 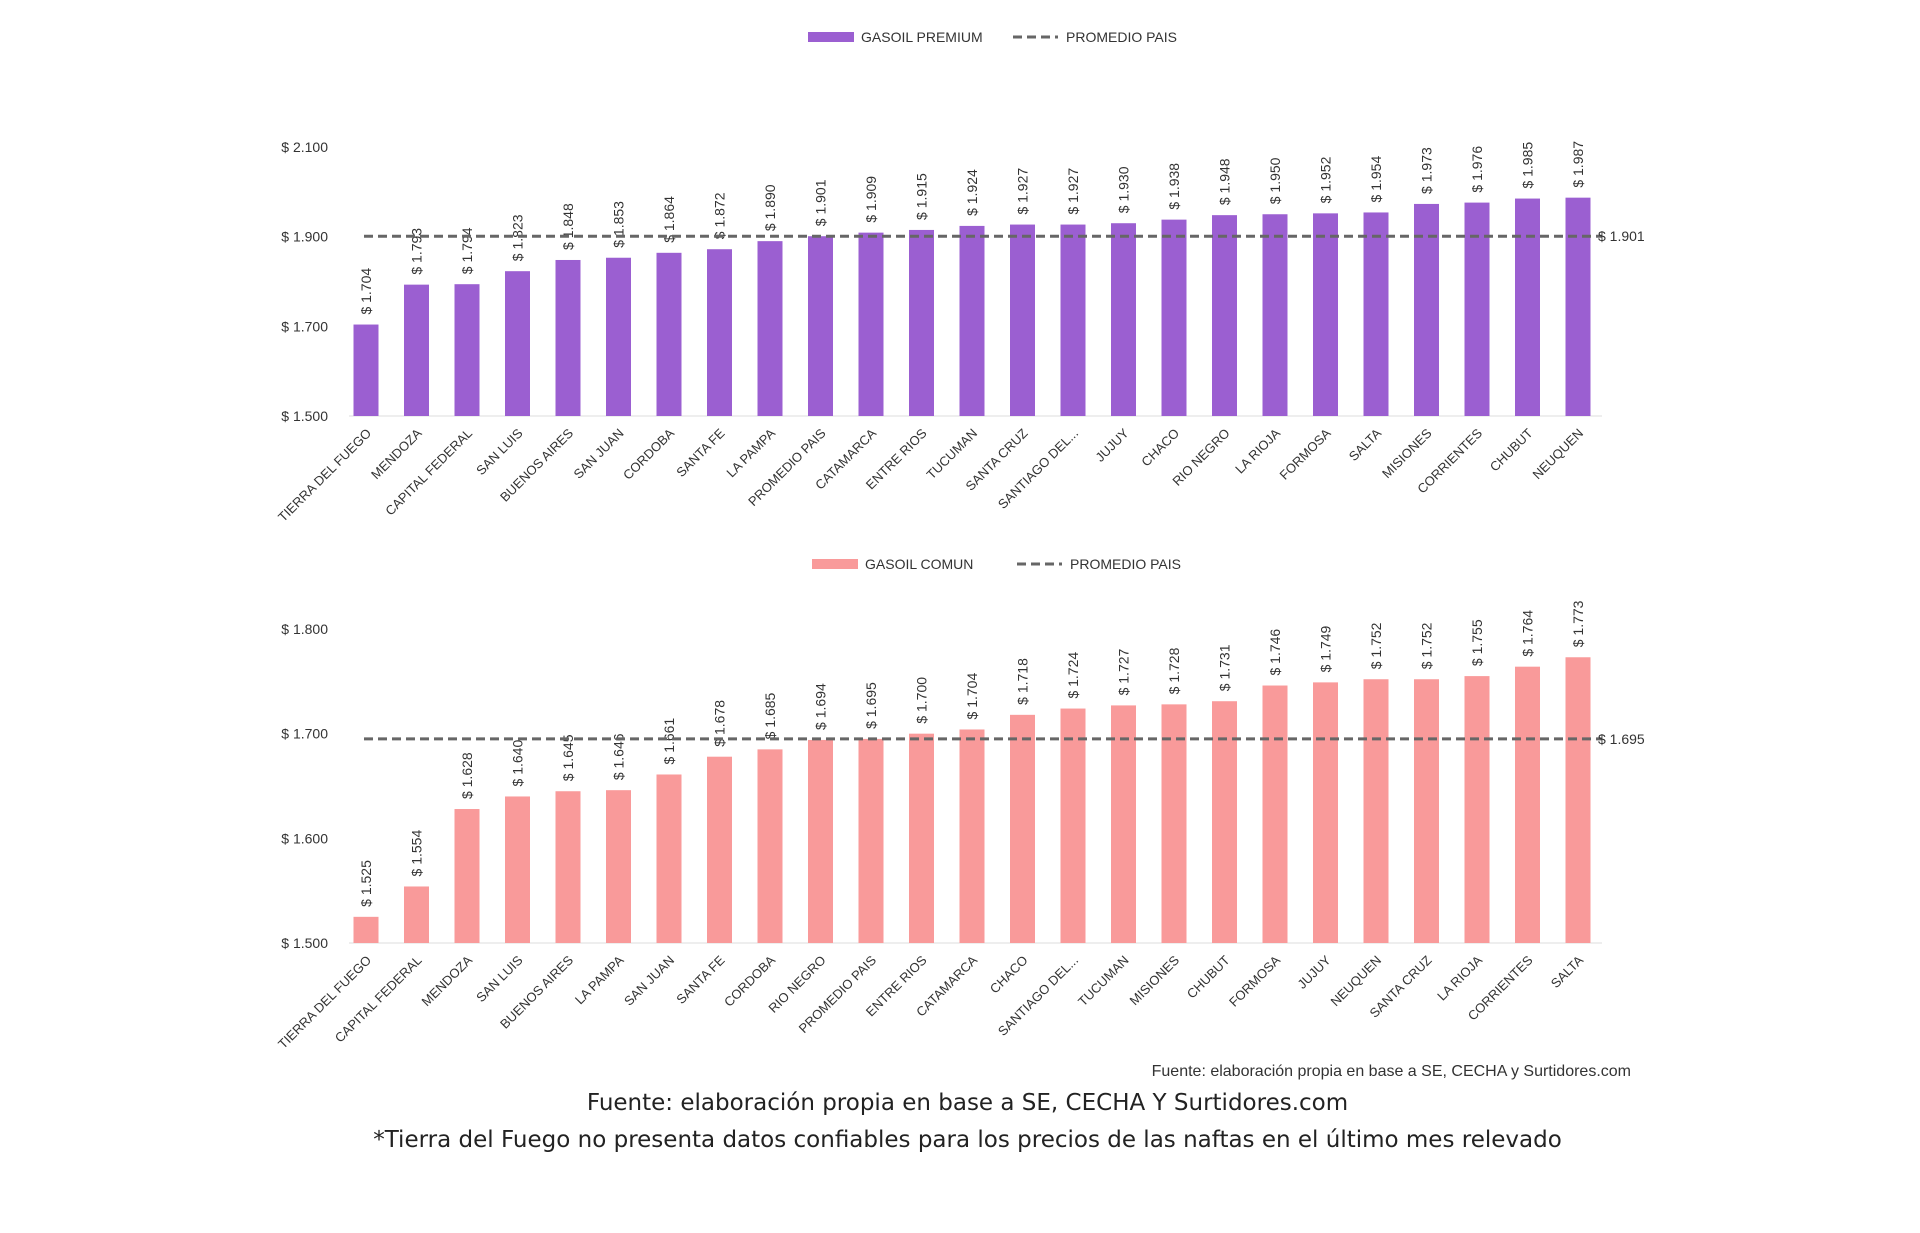 What do you see at coordinates (366, 883) in the screenshot?
I see `data-label: $ 1.525` at bounding box center [366, 883].